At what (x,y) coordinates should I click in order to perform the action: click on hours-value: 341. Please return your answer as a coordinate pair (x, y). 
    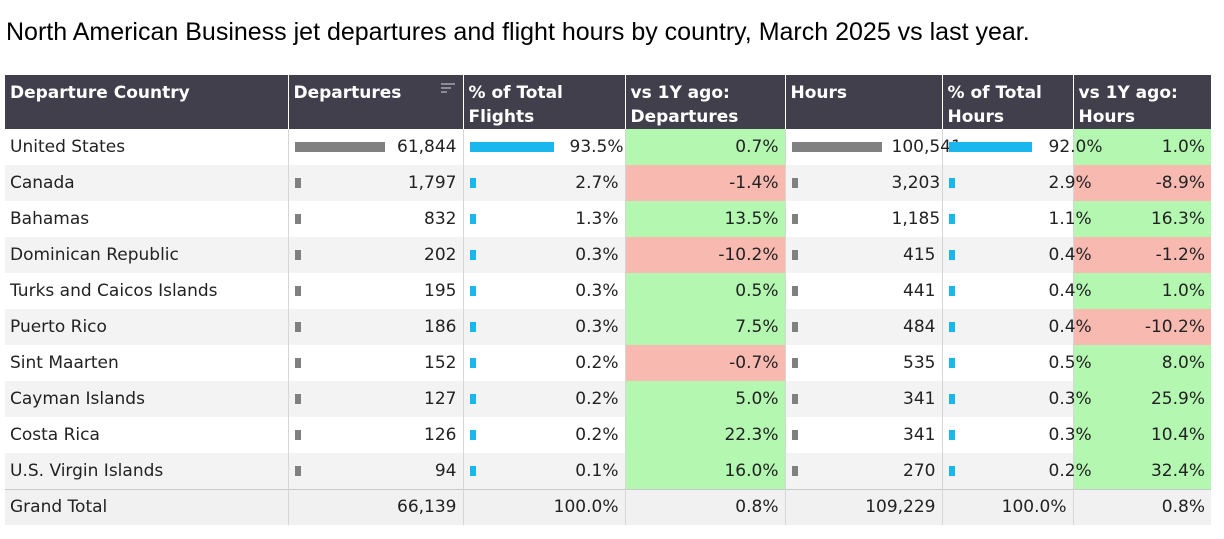
    Looking at the image, I should click on (919, 399).